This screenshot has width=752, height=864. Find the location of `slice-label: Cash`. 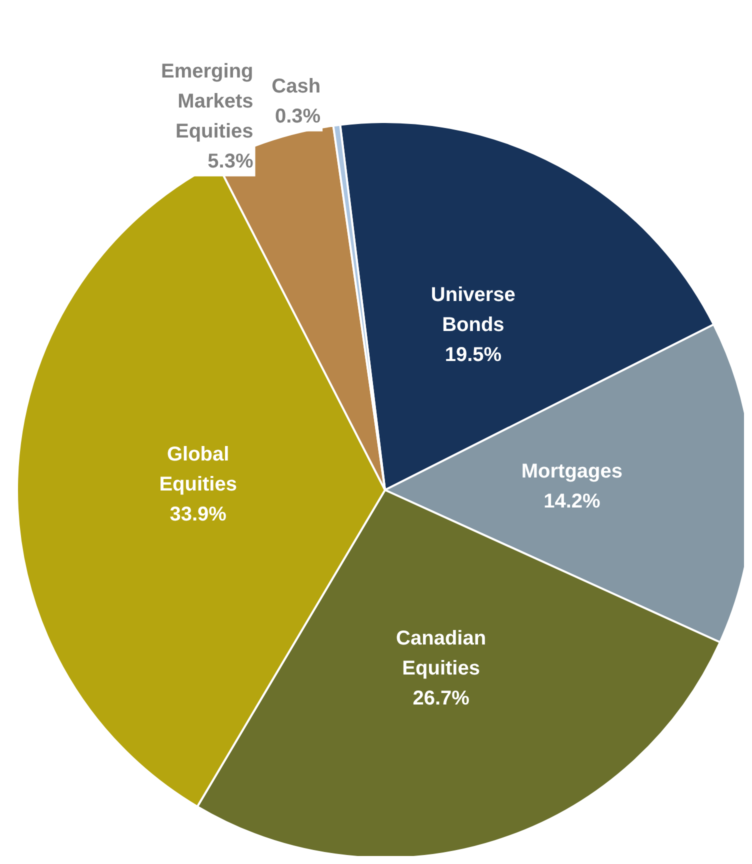

slice-label: Cash is located at coordinates (296, 86).